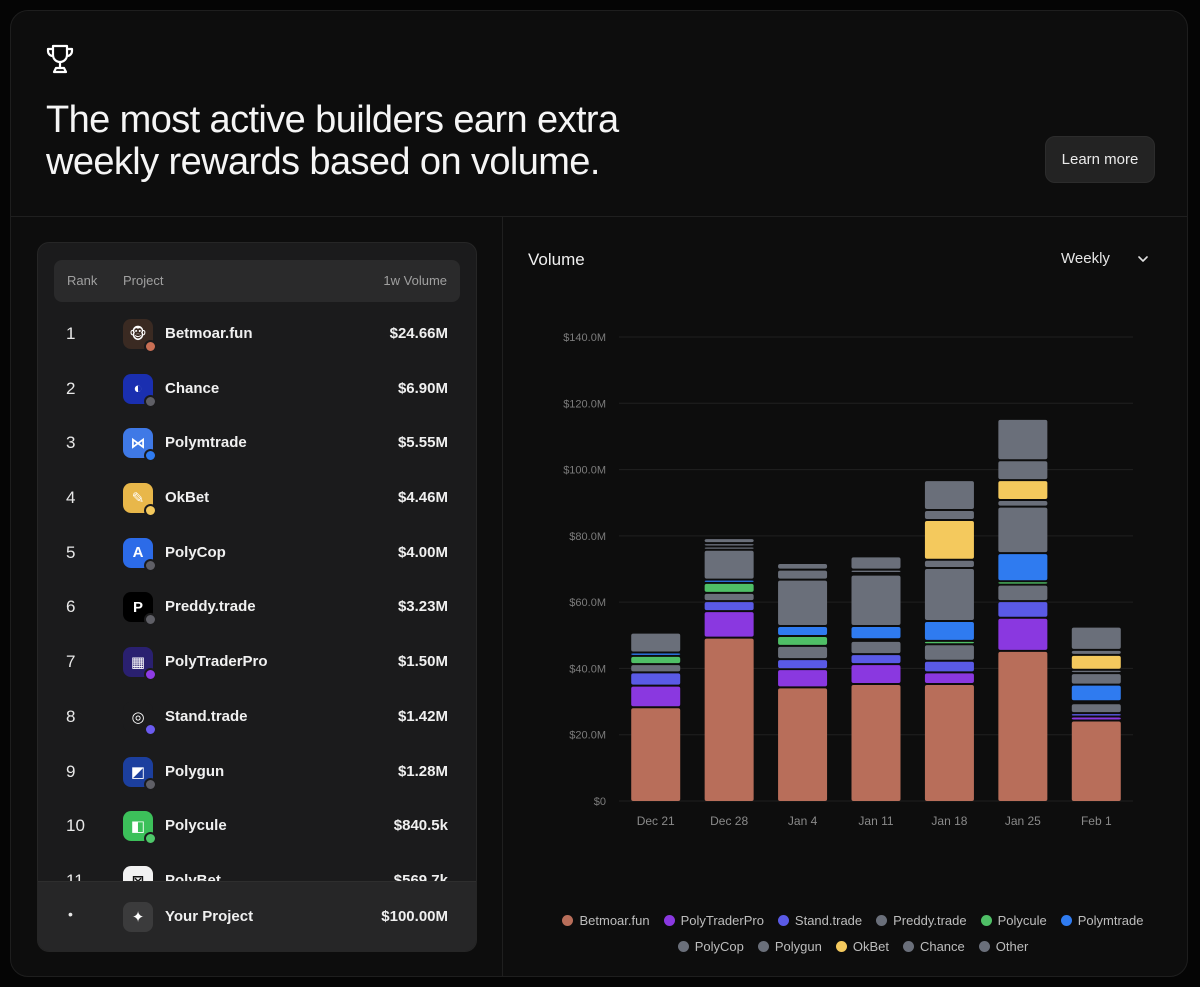 Image resolution: width=1200 pixels, height=987 pixels. What do you see at coordinates (819, 920) in the screenshot?
I see `legend-item: Stand.trade` at bounding box center [819, 920].